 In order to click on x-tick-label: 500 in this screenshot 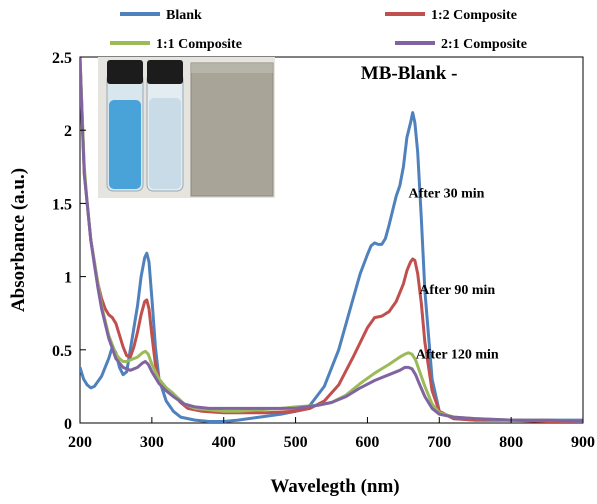, I will do `click(296, 442)`.